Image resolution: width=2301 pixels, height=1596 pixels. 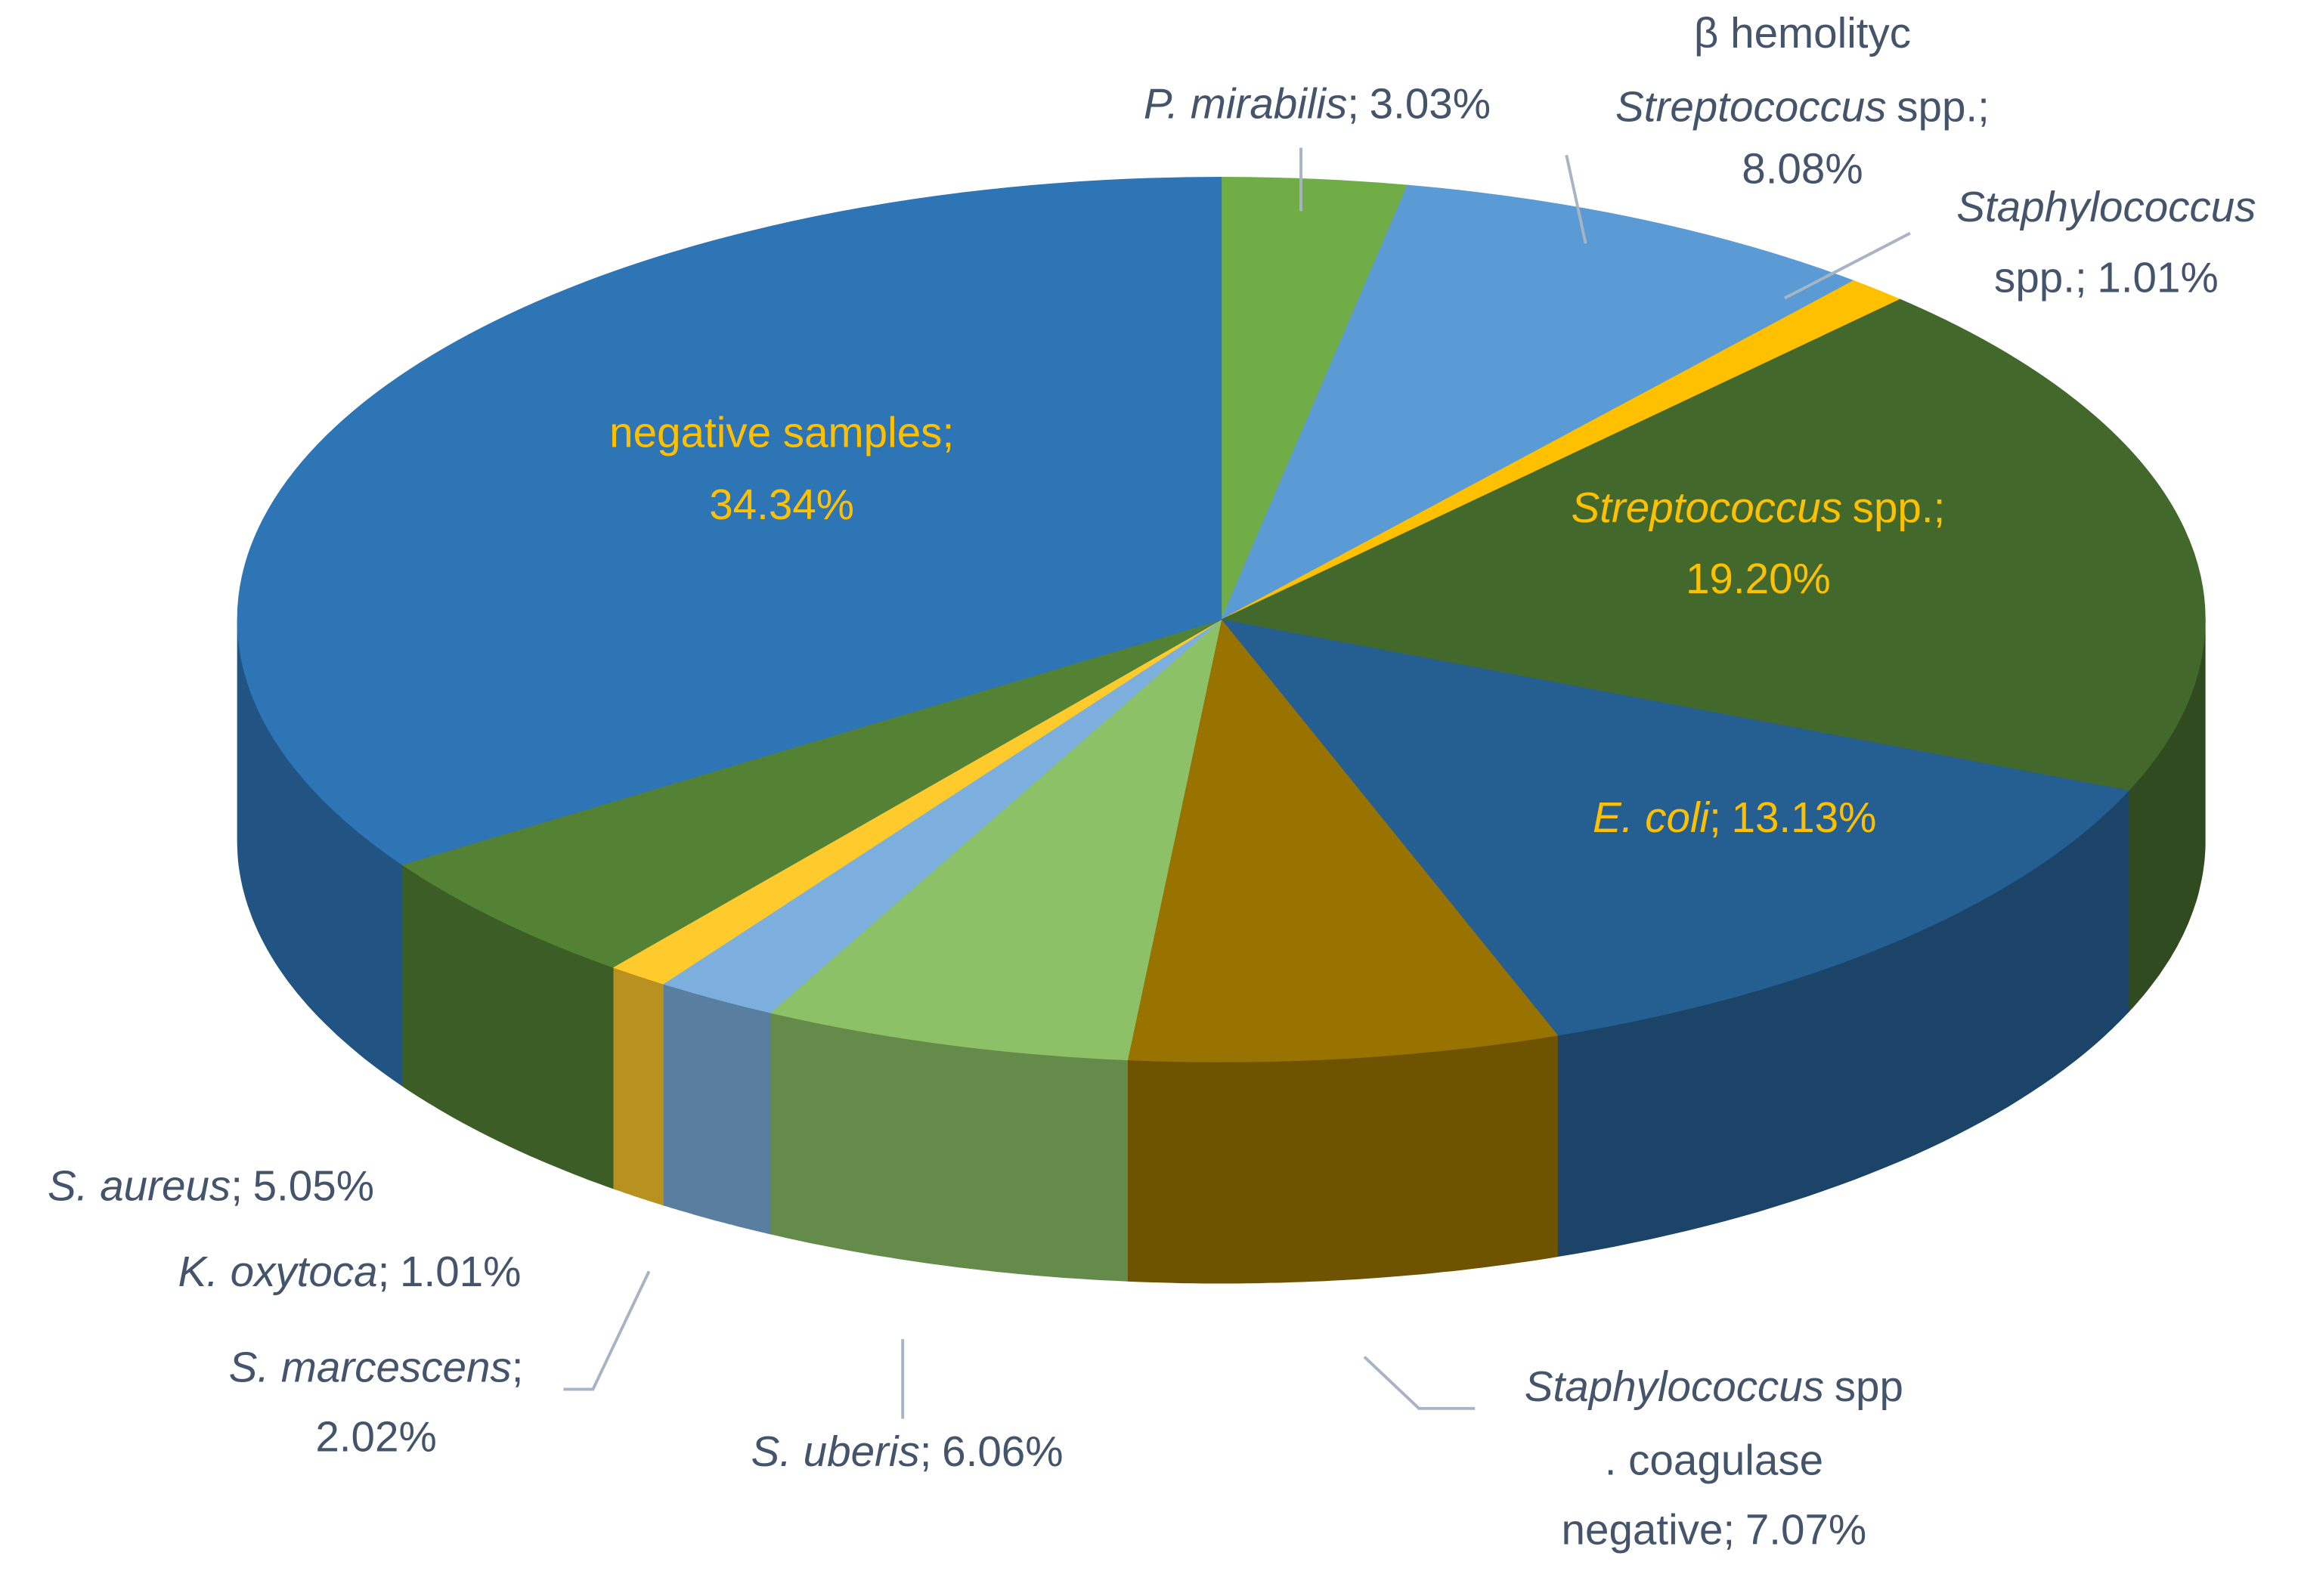 I want to click on data-label: Staphylococcus spp, so click(x=1714, y=1386).